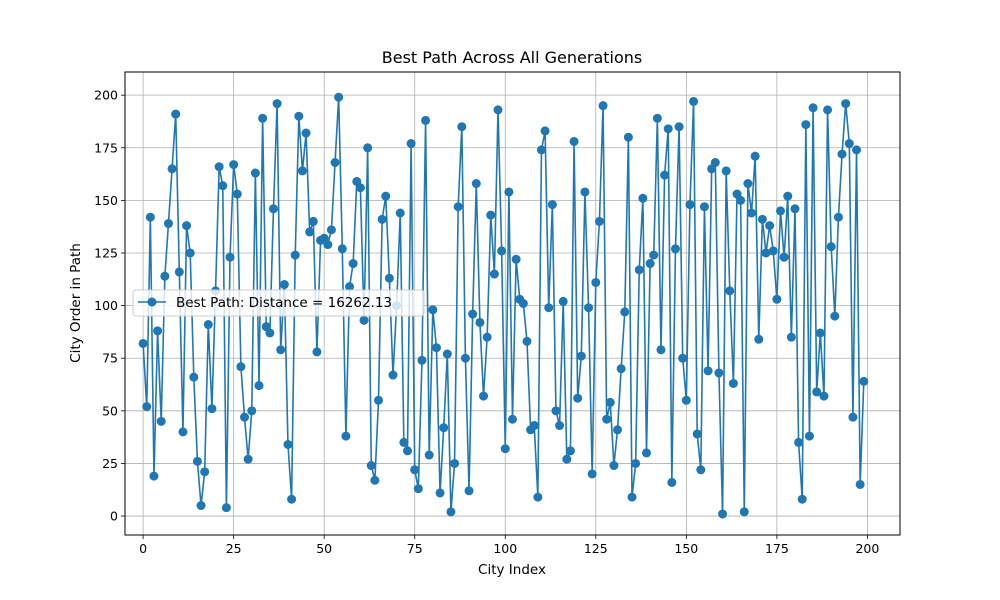 The image size is (1000, 600). What do you see at coordinates (686, 548) in the screenshot?
I see `x-tick-label: 150` at bounding box center [686, 548].